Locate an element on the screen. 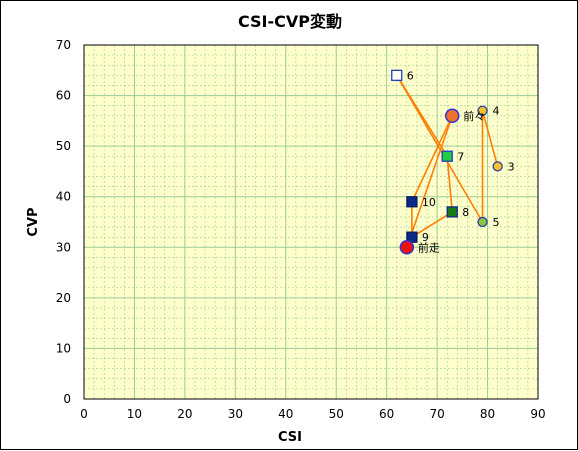 The height and width of the screenshot is (451, 578). point-label: 6 is located at coordinates (410, 75).